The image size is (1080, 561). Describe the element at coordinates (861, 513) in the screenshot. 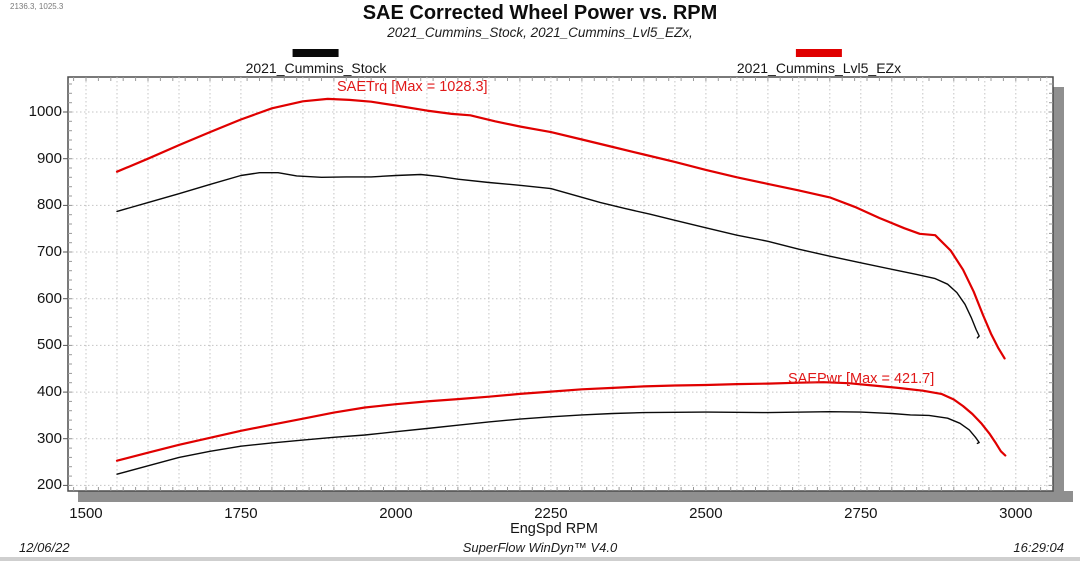

I see `x-tick-label: 2750` at that location.